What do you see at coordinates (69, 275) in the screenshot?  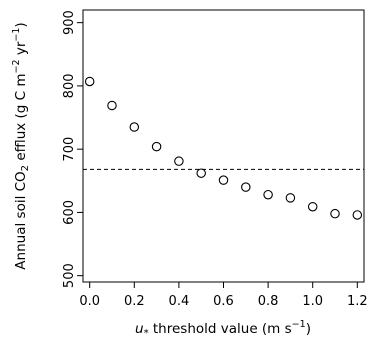 I see `y-tick-label: 500` at bounding box center [69, 275].